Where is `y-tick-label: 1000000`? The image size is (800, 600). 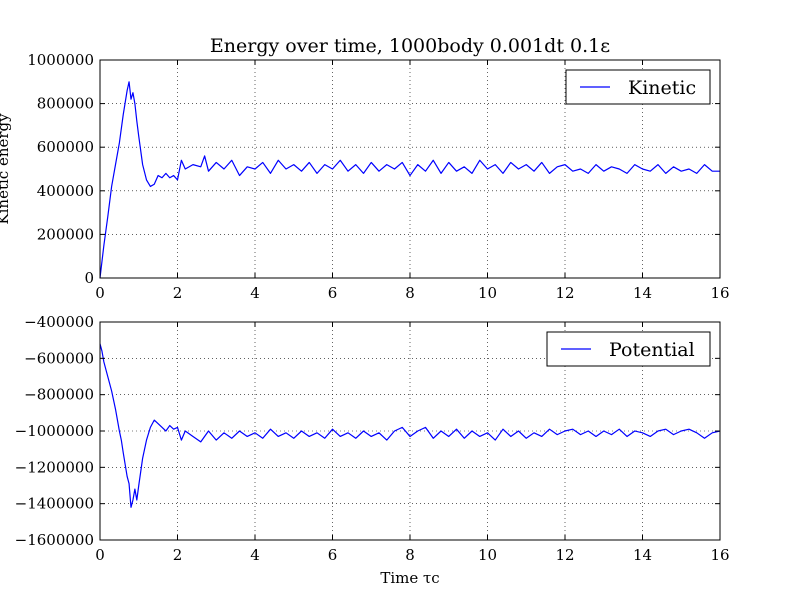
y-tick-label: 1000000 is located at coordinates (60, 60).